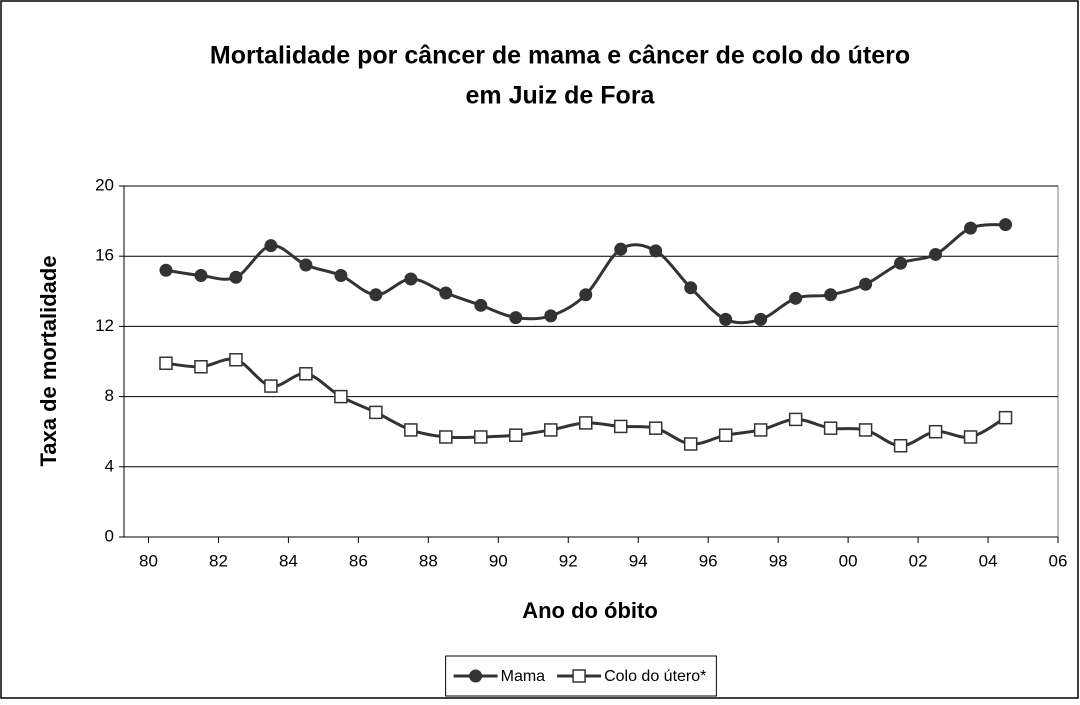  I want to click on y-axis-label: Taxa de mortalidade, so click(48, 360).